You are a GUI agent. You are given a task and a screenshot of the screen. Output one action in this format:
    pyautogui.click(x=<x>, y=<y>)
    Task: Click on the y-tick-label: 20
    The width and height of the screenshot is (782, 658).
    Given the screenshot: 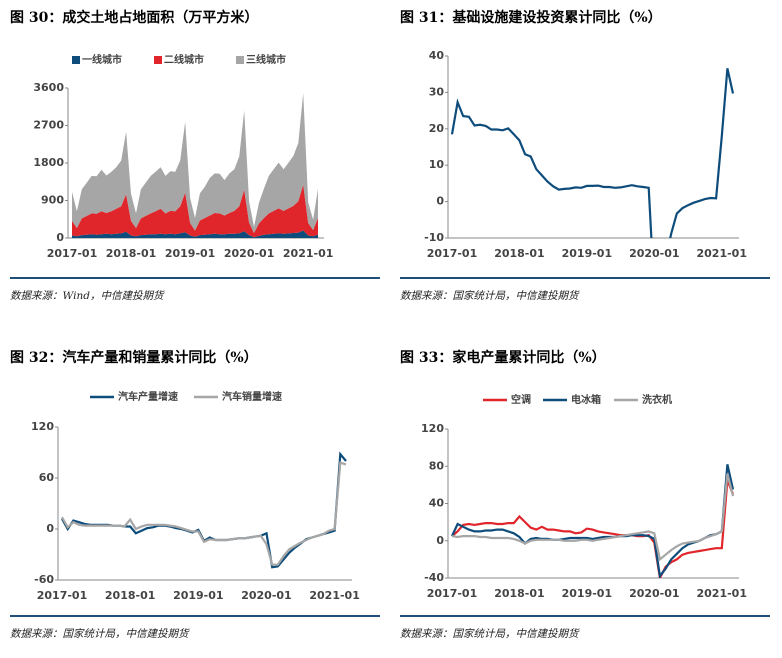 What is the action you would take?
    pyautogui.click(x=437, y=128)
    